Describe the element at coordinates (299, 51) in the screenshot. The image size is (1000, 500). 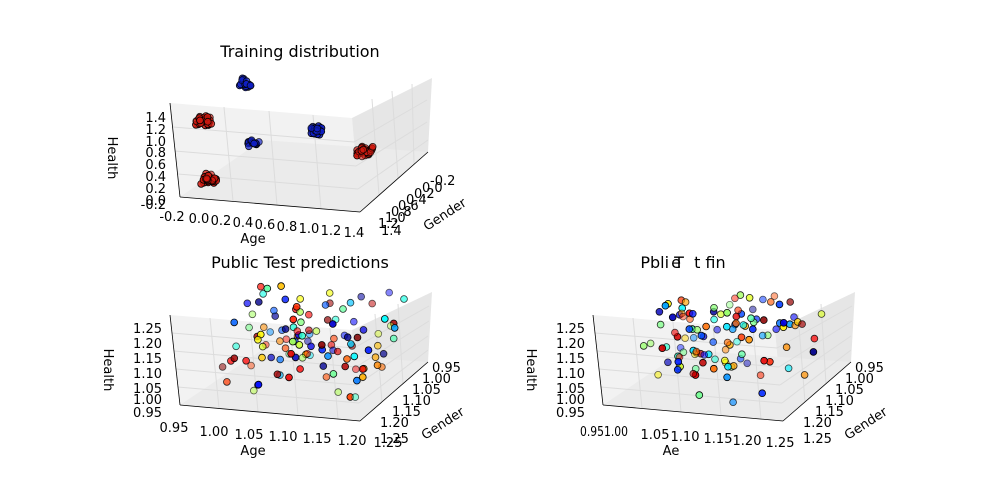
I see `chart-title: Training distribution` at that location.